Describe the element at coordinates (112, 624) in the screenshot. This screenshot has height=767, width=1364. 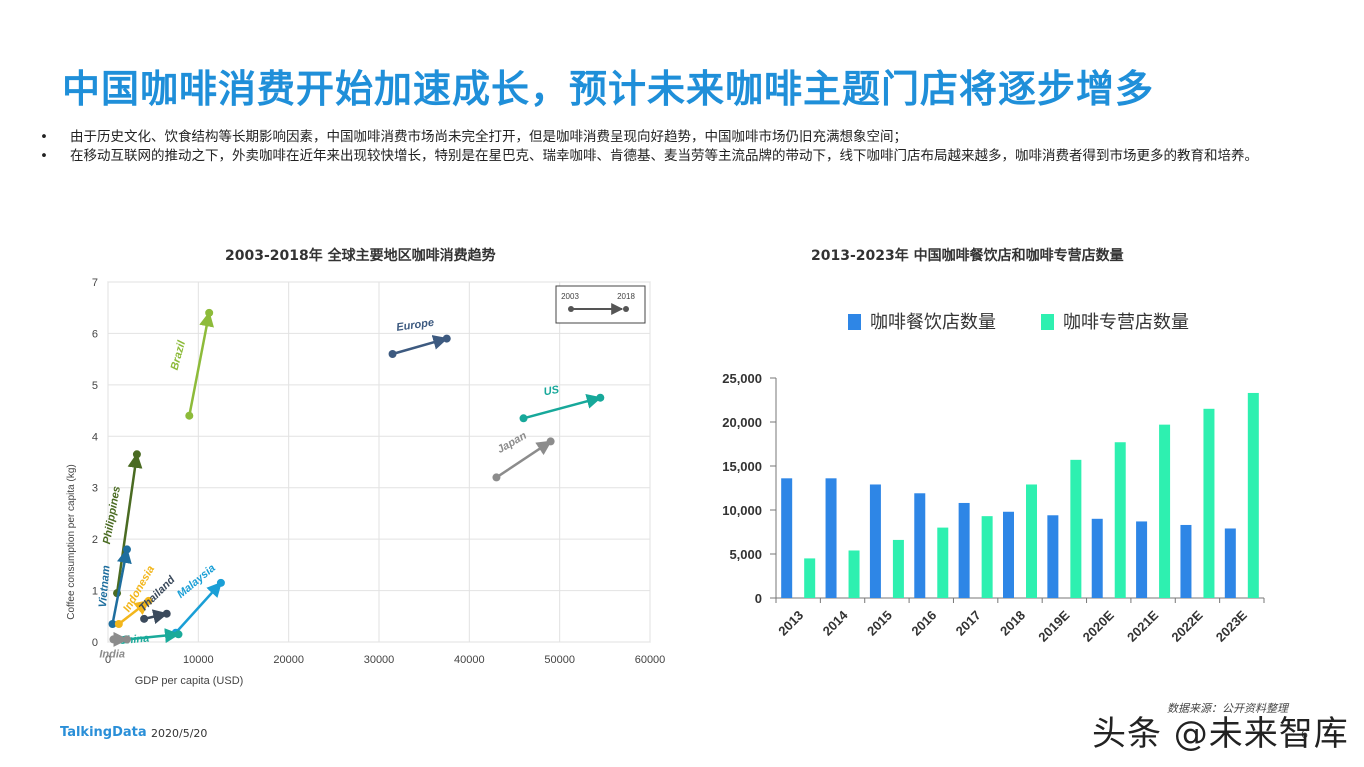
I see `start-point-vietnam` at that location.